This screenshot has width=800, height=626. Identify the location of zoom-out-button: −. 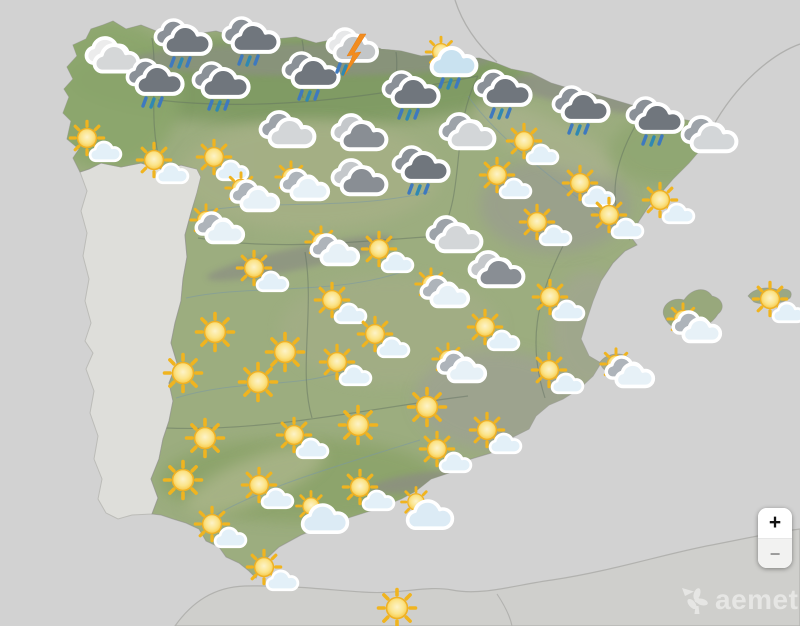
(775, 553).